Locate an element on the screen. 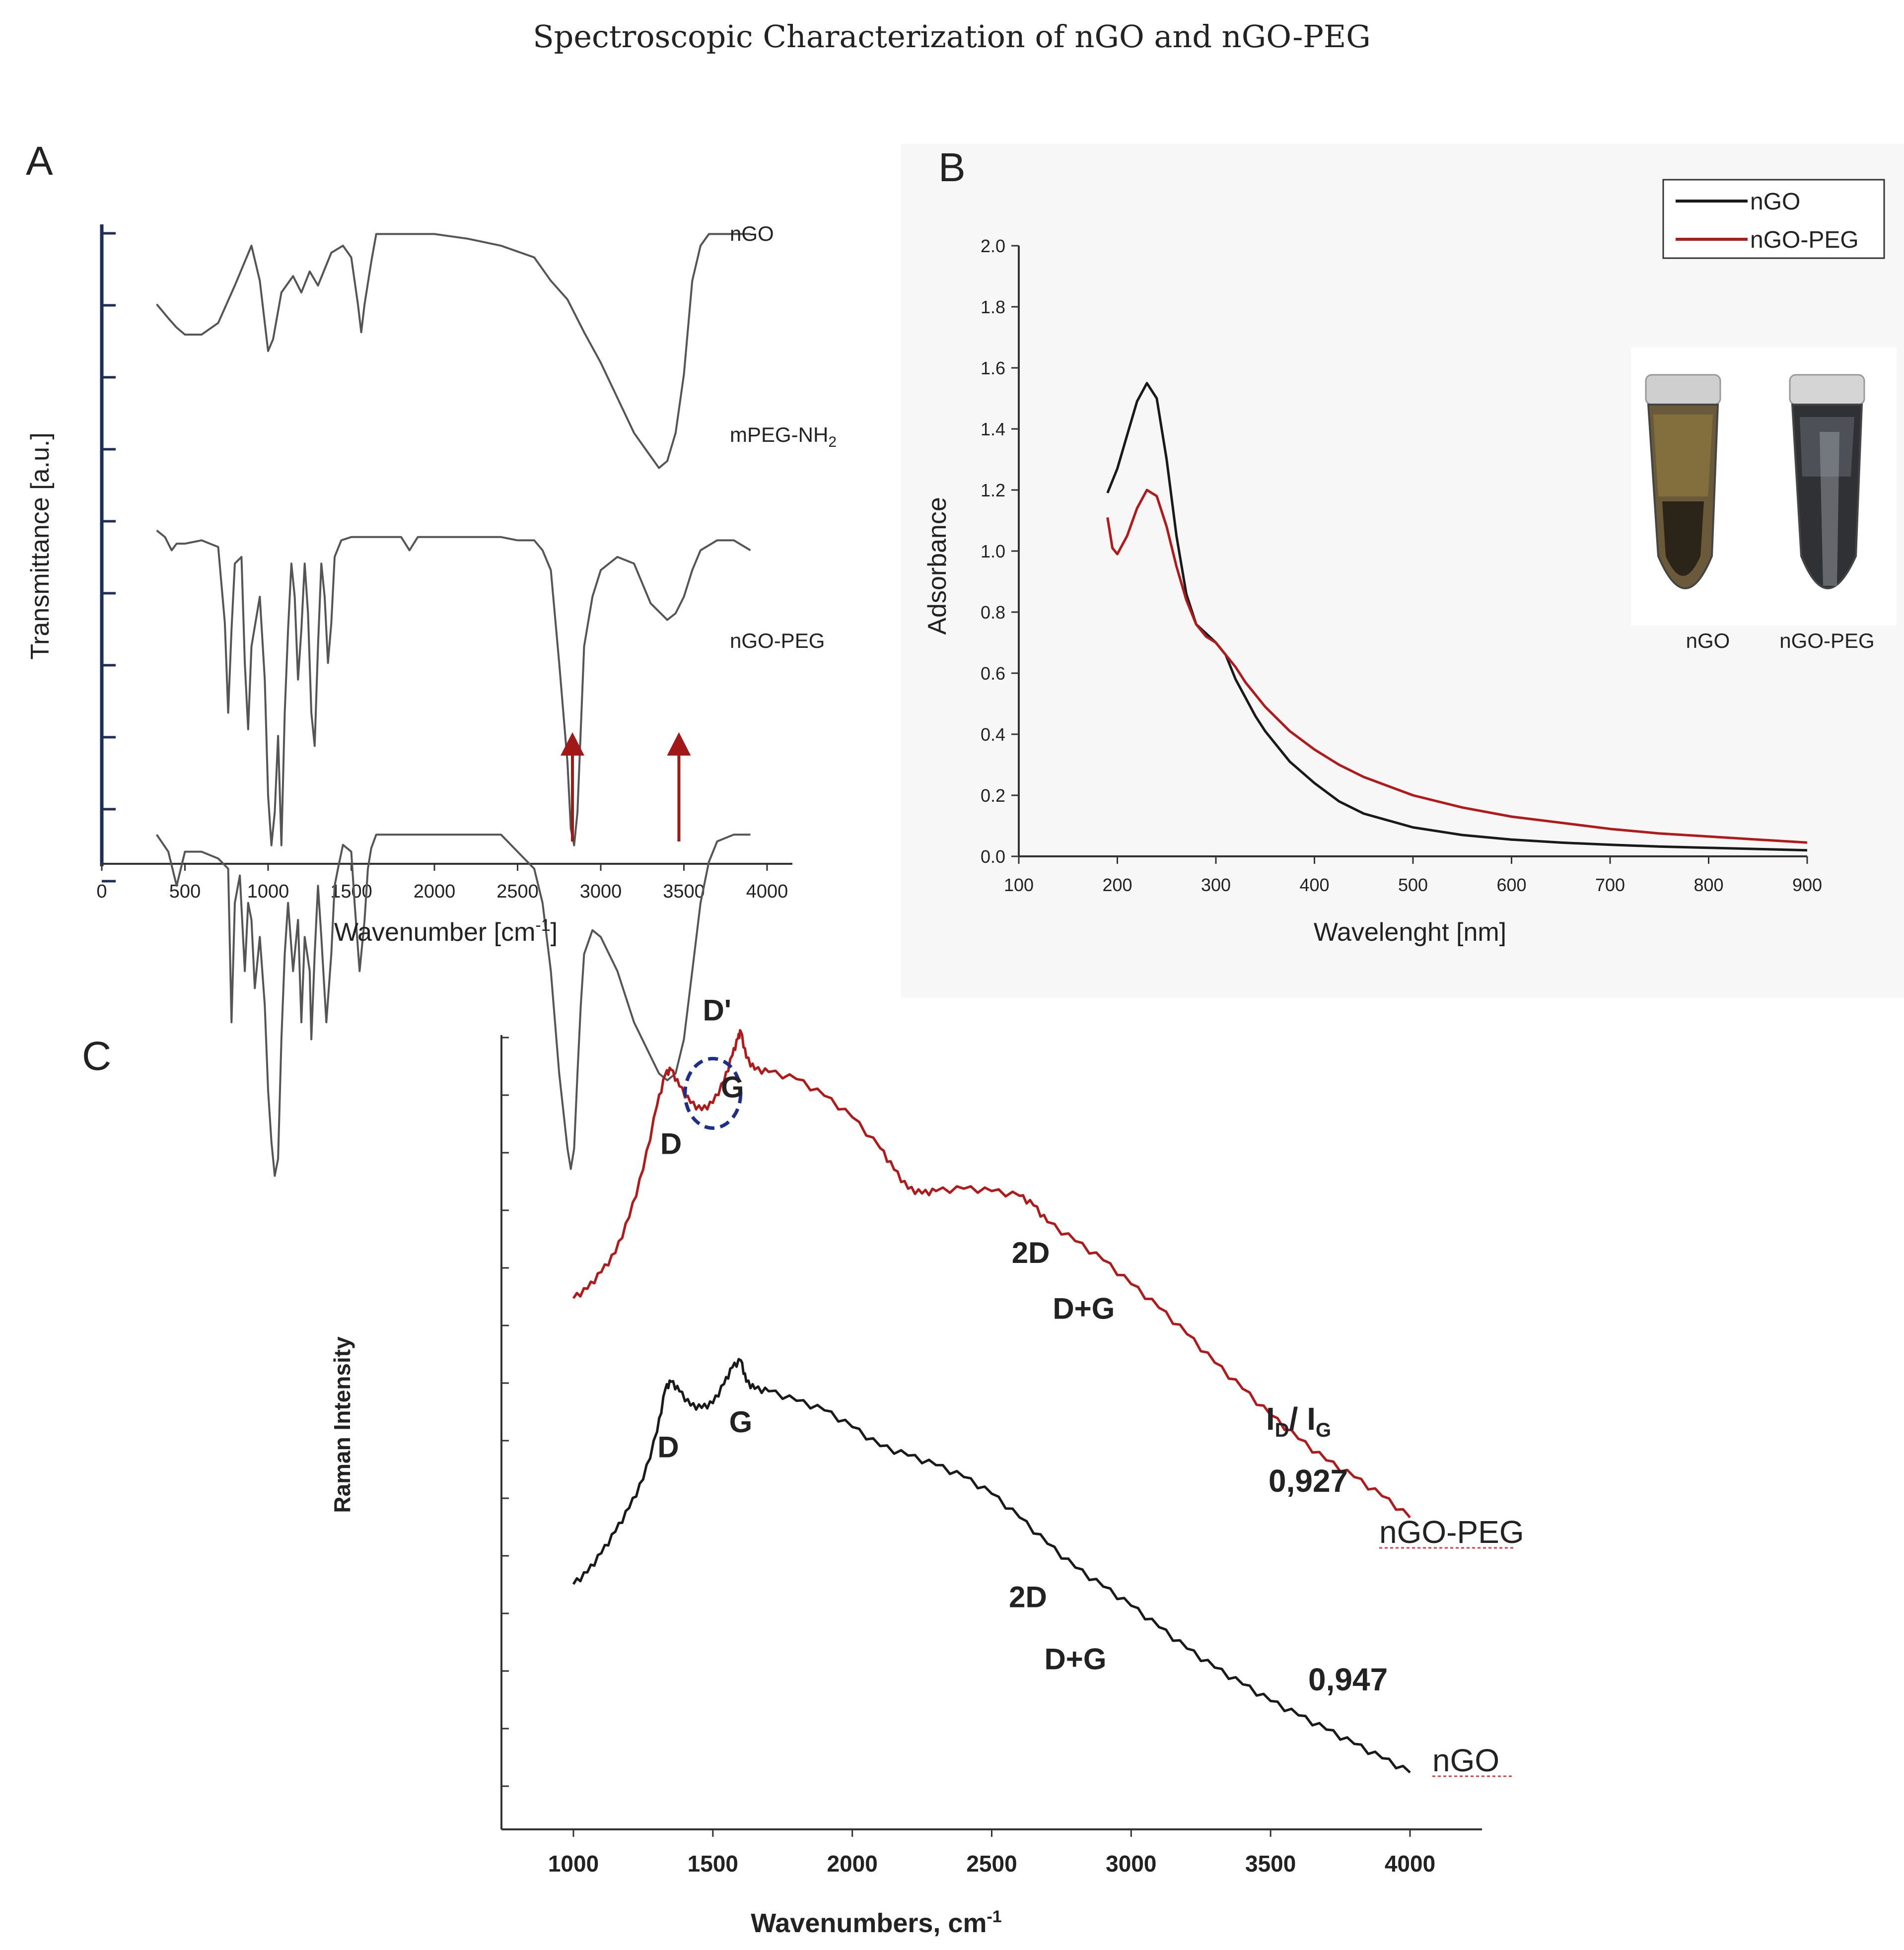  vial-ngo-peg-image is located at coordinates (1827, 482).